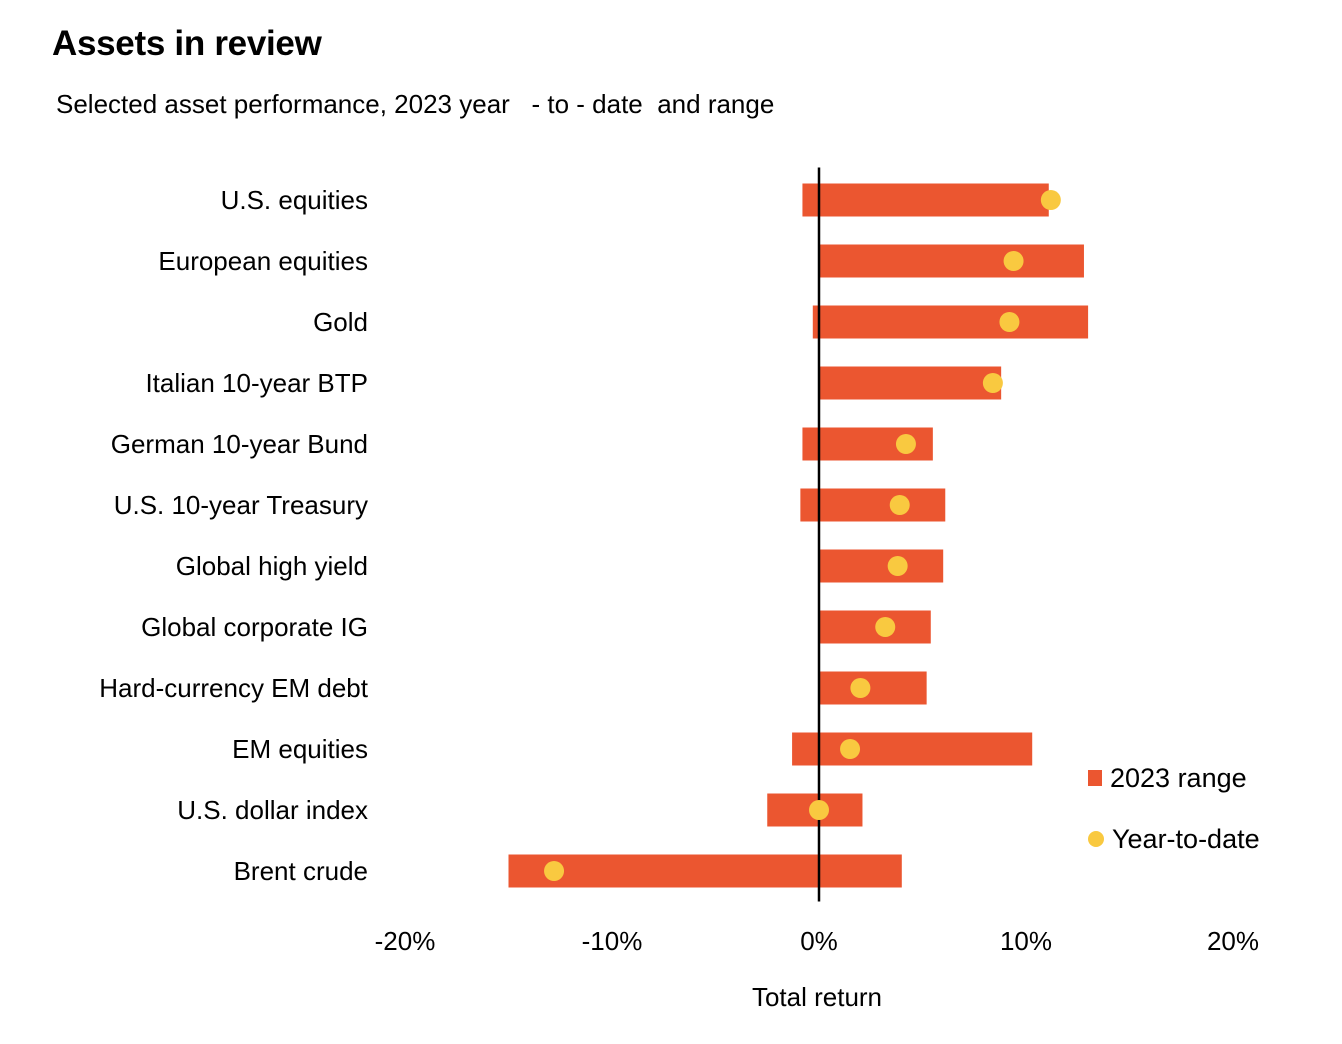 The image size is (1342, 1044). What do you see at coordinates (272, 566) in the screenshot?
I see `category-label-global-high-yield: Global high yield` at bounding box center [272, 566].